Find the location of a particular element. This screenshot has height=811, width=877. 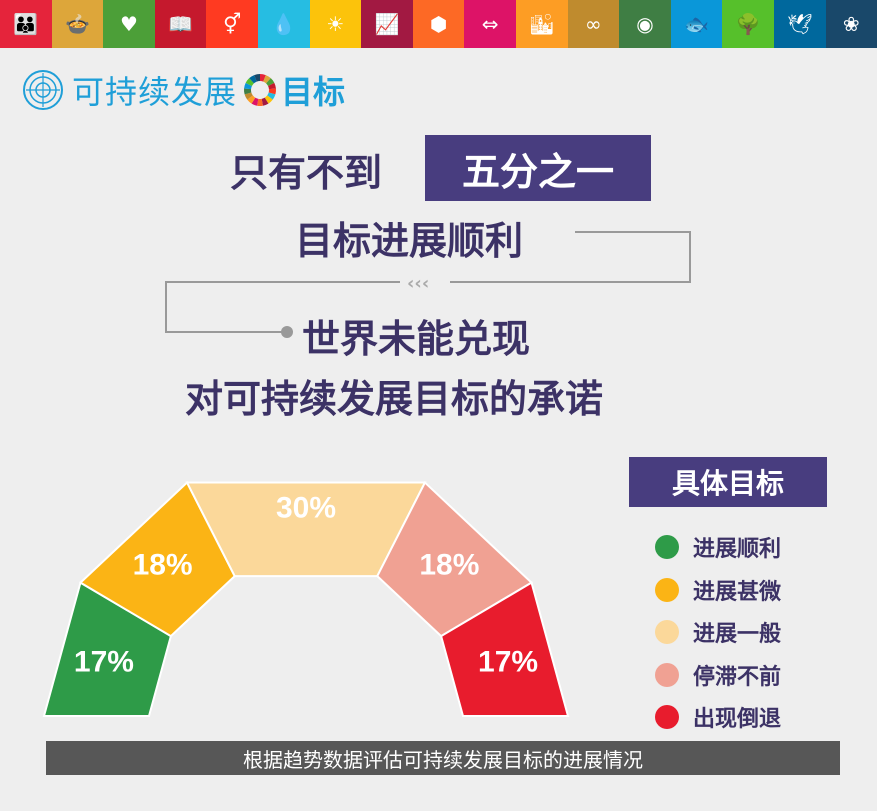

legend-title: 具体目标 is located at coordinates (728, 482).